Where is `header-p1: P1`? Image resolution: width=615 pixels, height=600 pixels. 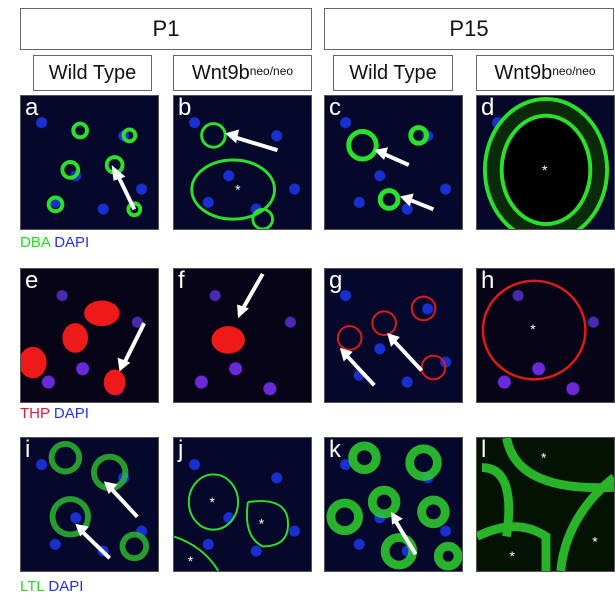 header-p1: P1 is located at coordinates (166, 29).